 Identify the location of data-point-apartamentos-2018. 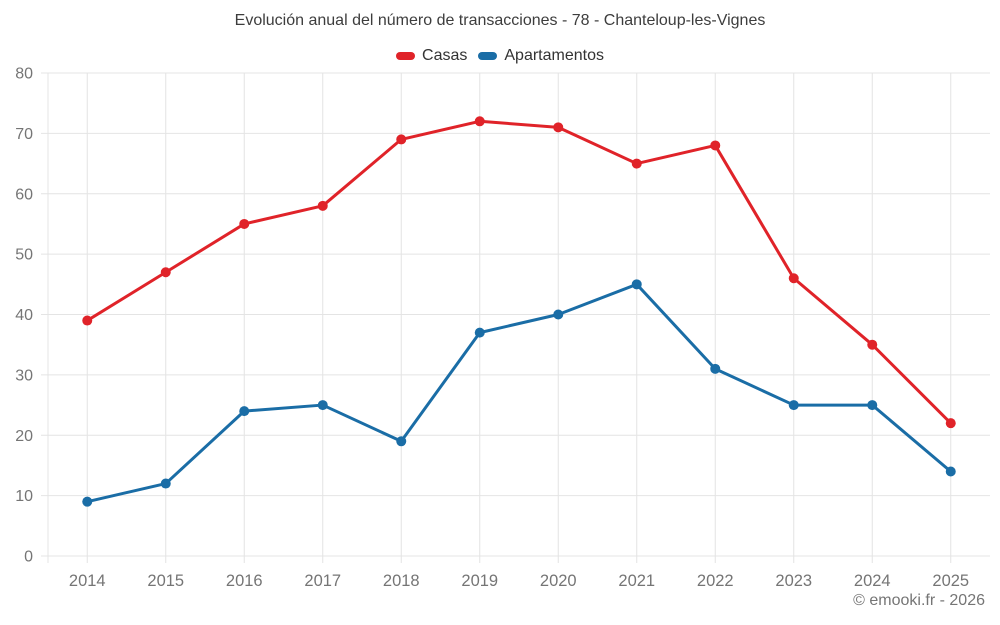
(401, 441).